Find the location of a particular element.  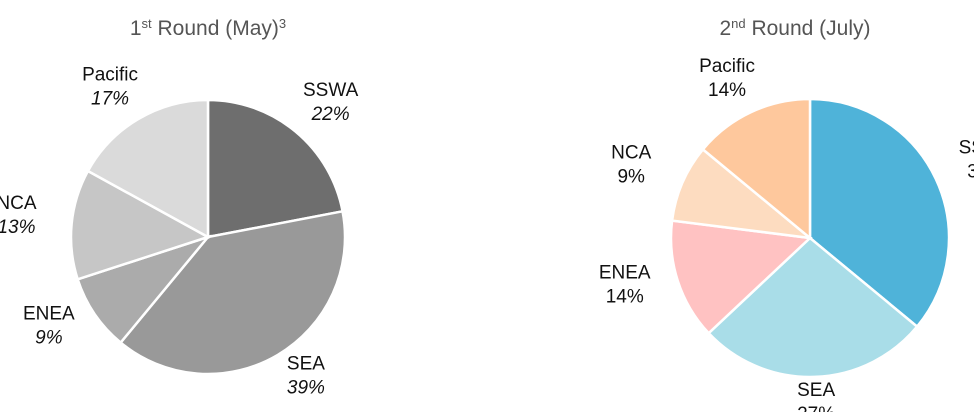

title-run: 1 is located at coordinates (136, 28).